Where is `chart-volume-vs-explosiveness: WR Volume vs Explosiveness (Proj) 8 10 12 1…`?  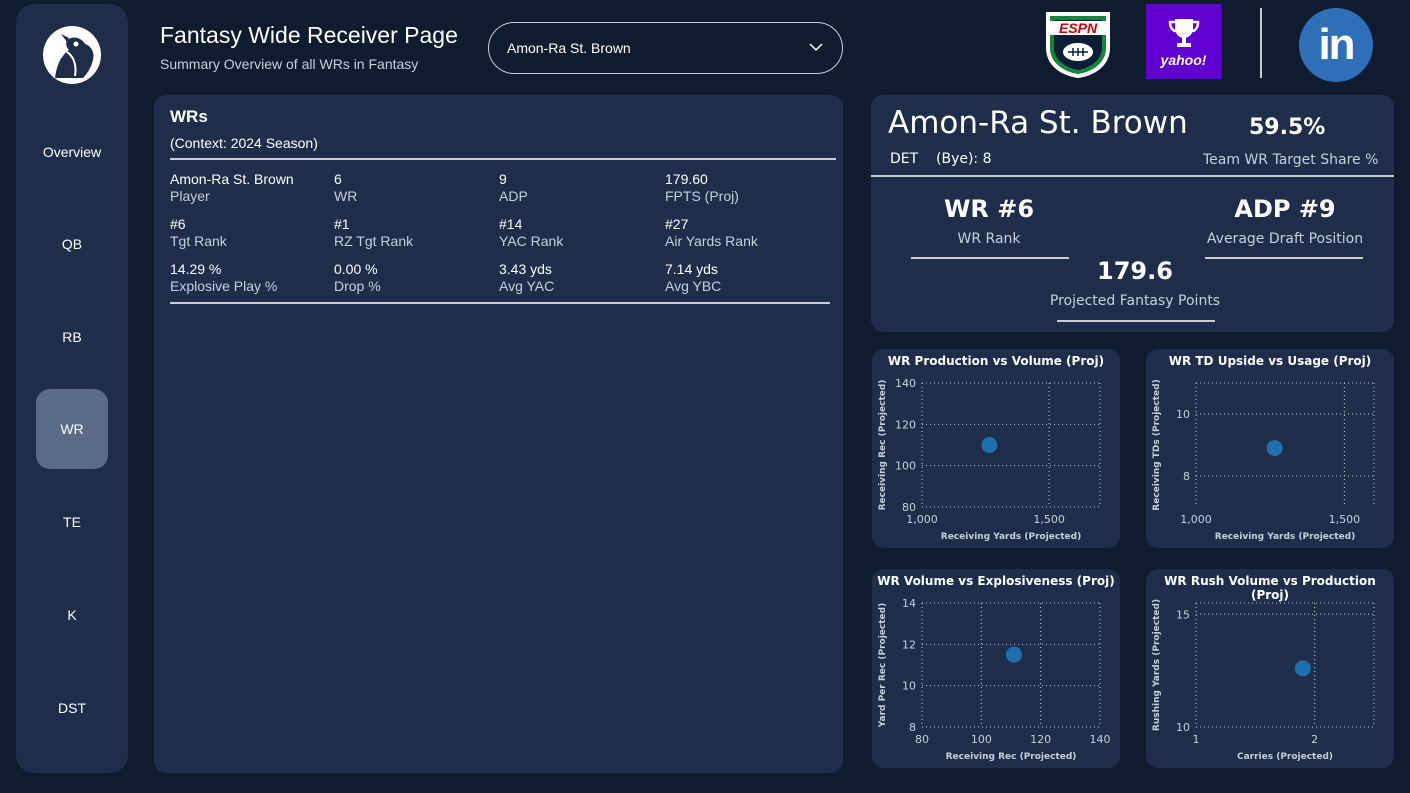 chart-volume-vs-explosiveness: WR Volume vs Explosiveness (Proj) 8 10 12 1… is located at coordinates (996, 668).